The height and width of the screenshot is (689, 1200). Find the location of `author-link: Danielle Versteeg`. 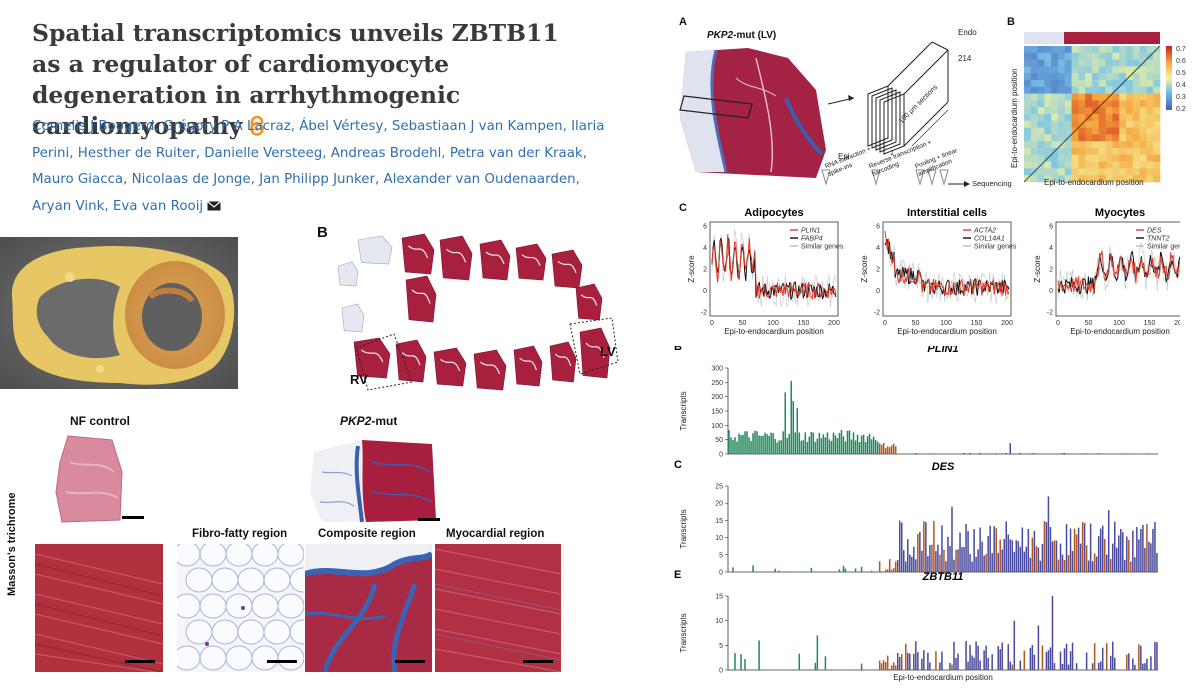

author-link: Danielle Versteeg is located at coordinates (263, 153).